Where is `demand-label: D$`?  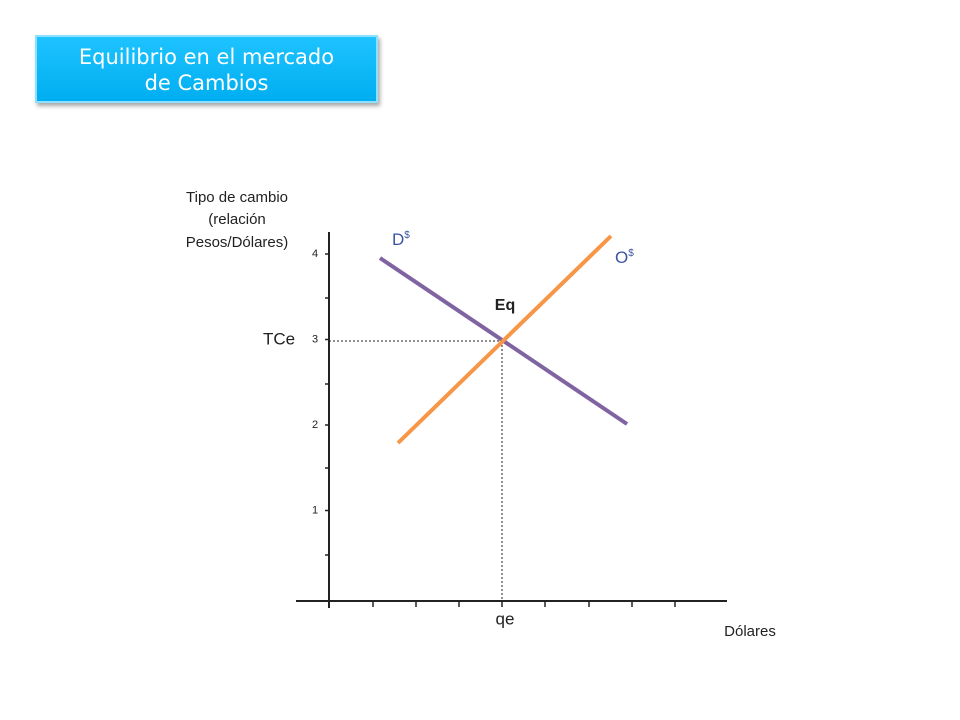
demand-label: D$ is located at coordinates (401, 240).